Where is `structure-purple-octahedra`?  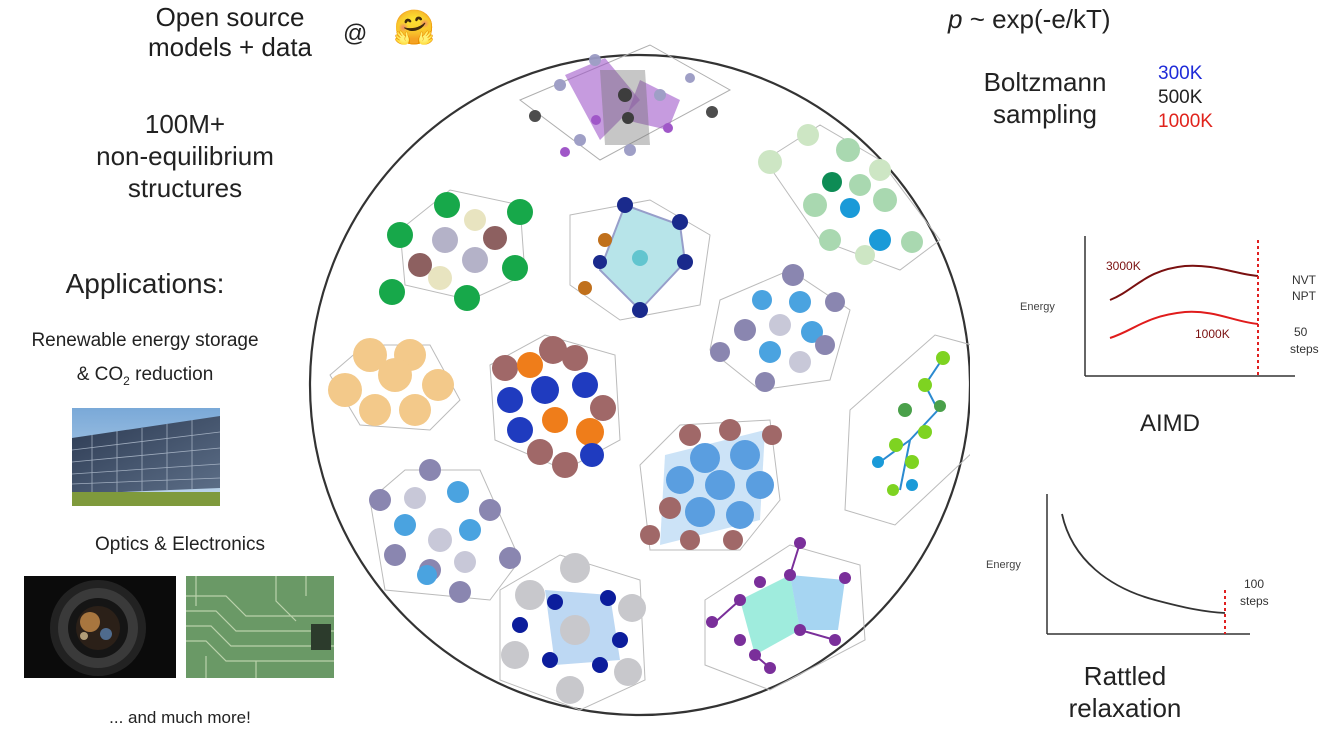 structure-purple-octahedra is located at coordinates (625, 102).